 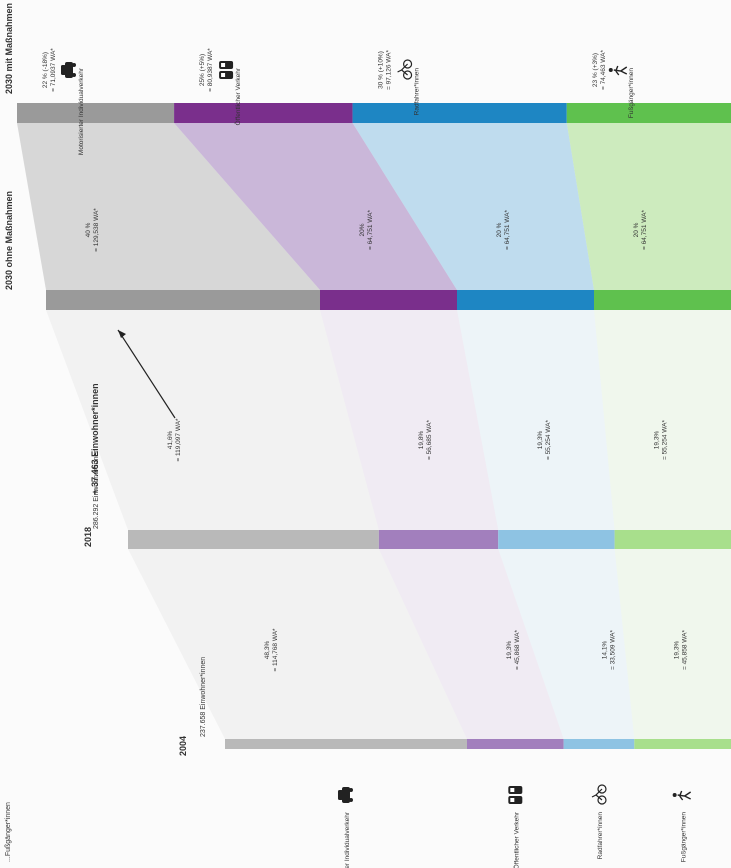 I want to click on growth-arrow, so click(x=146, y=374).